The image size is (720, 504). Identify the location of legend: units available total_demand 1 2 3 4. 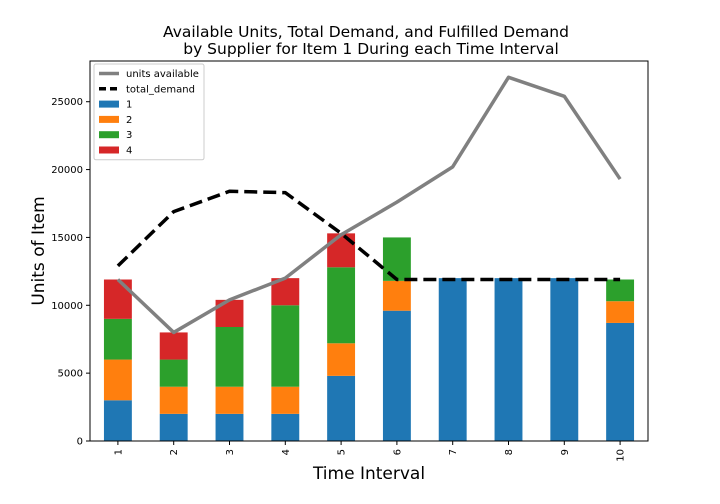
(149, 112).